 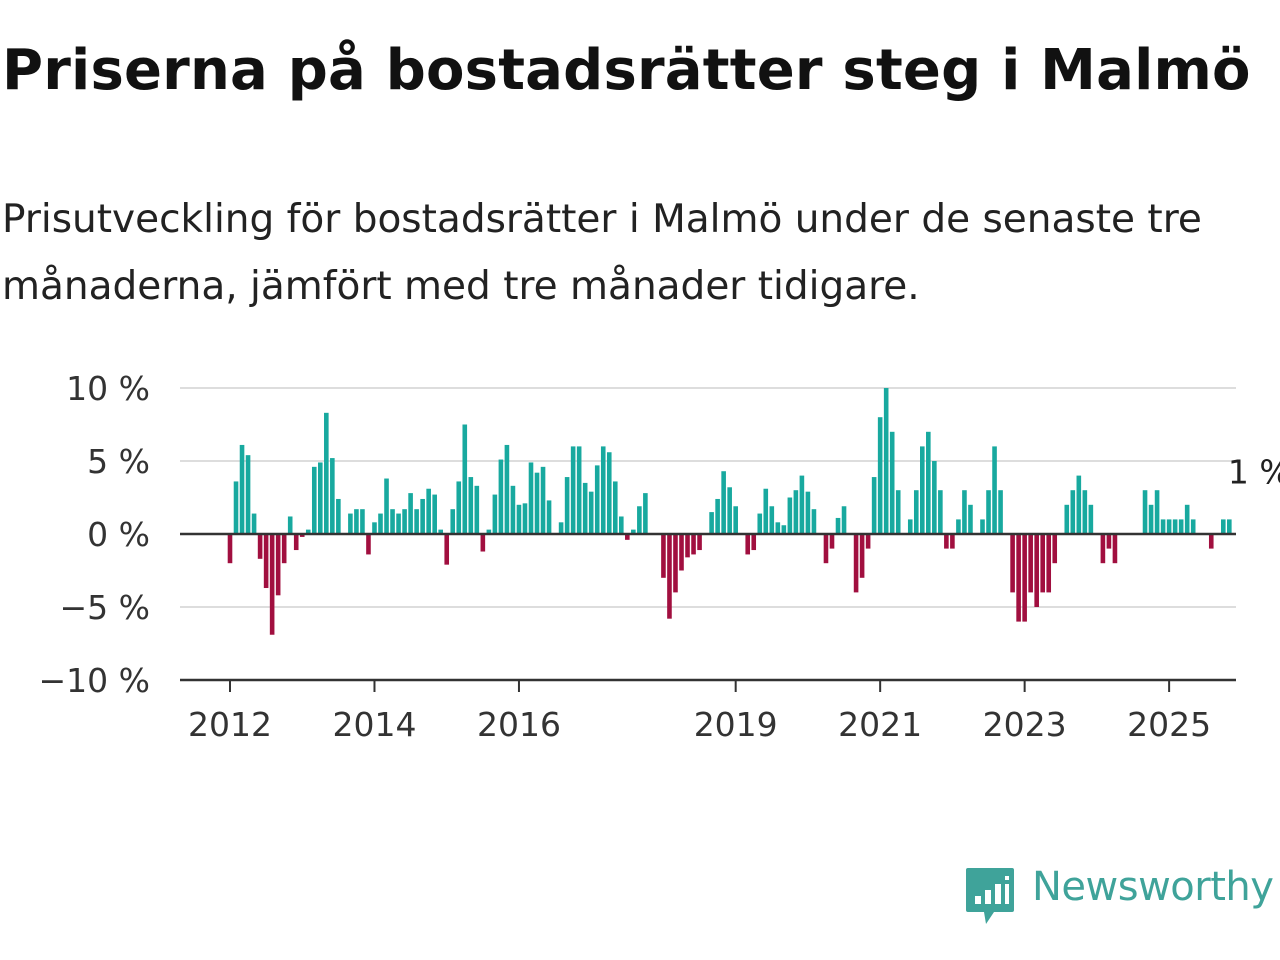 I want to click on y-tick-label: 0 %, so click(x=118, y=534).